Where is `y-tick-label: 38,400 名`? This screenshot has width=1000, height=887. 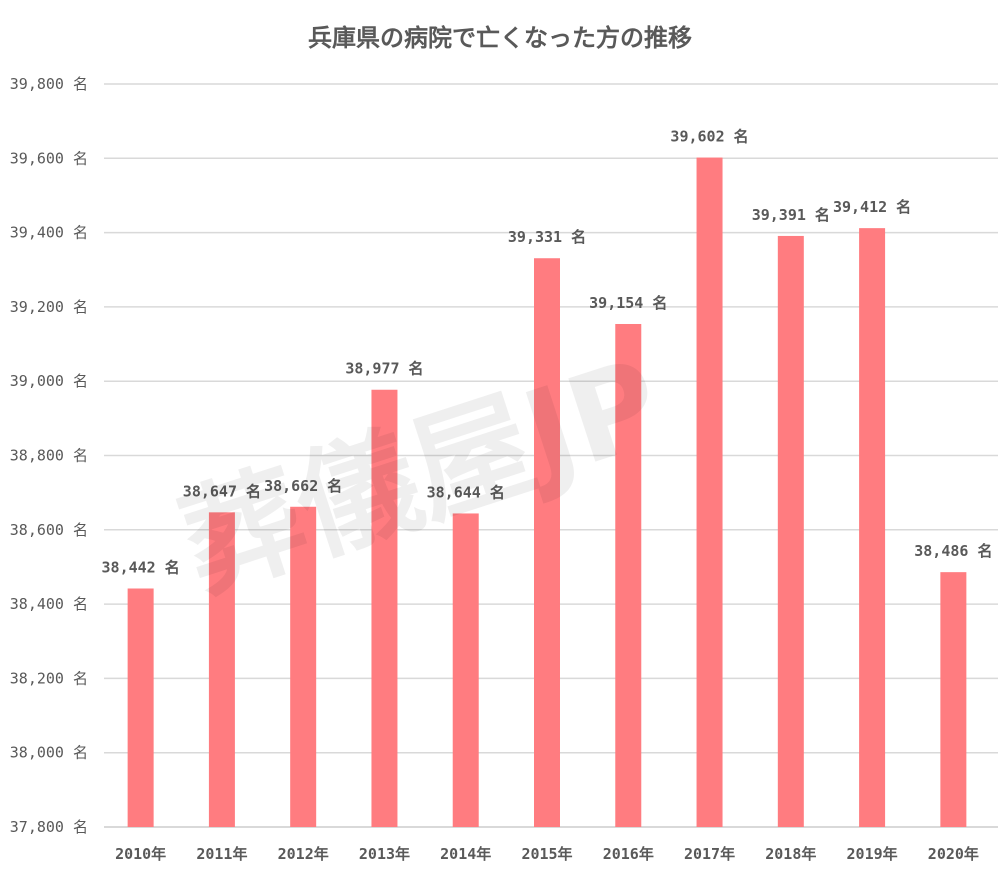
y-tick-label: 38,400 名 is located at coordinates (49, 604).